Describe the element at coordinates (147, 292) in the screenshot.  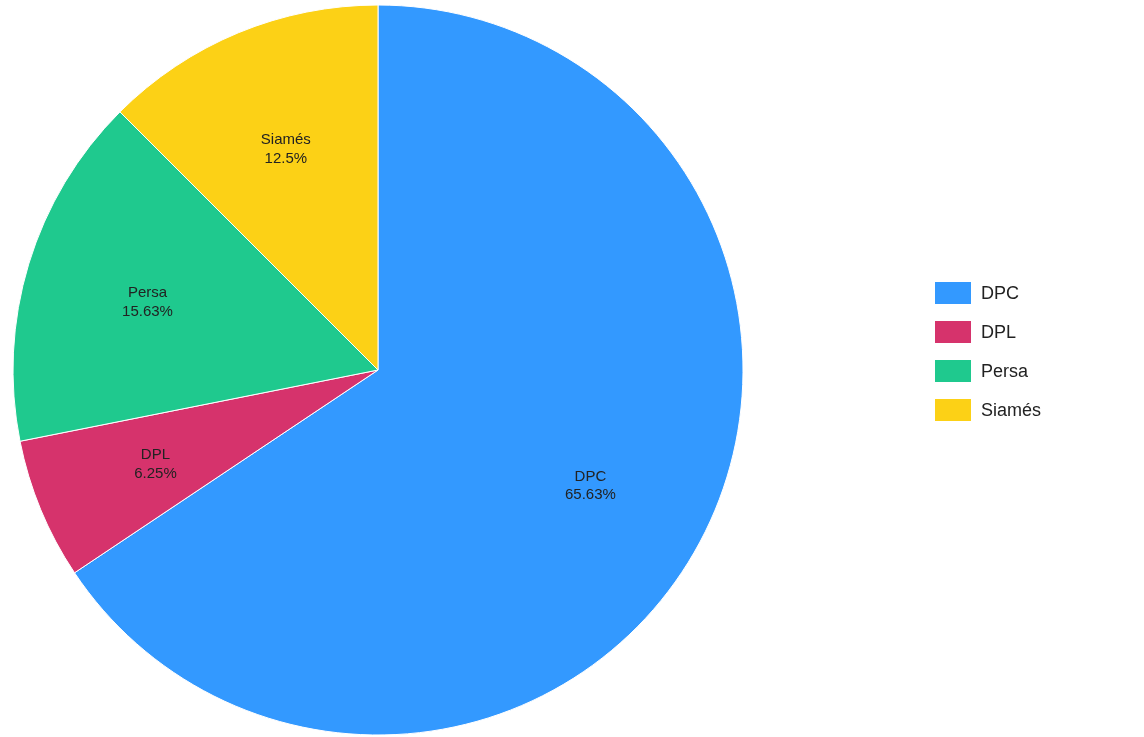
I see `slice-label: Persa` at that location.